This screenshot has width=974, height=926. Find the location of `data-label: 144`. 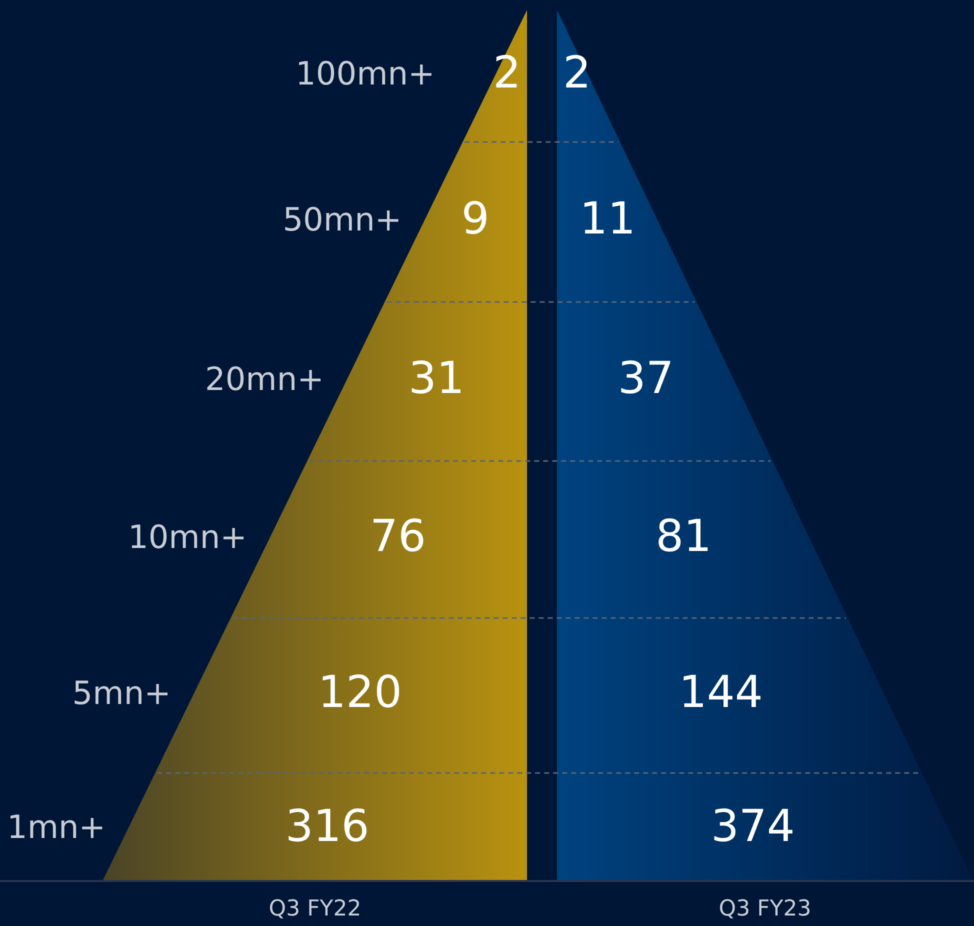

data-label: 144 is located at coordinates (720, 692).